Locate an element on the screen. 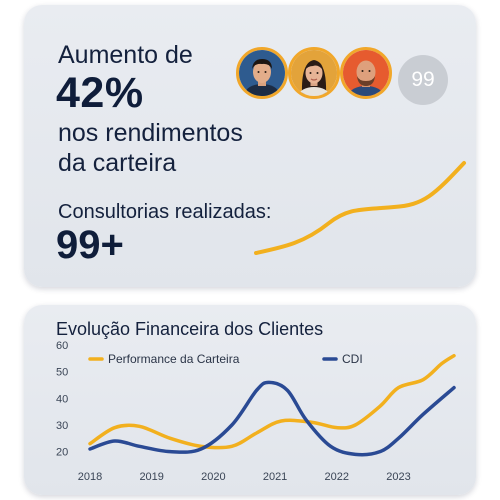 The image size is (500, 500). avatar-count-badge: 99 is located at coordinates (423, 80).